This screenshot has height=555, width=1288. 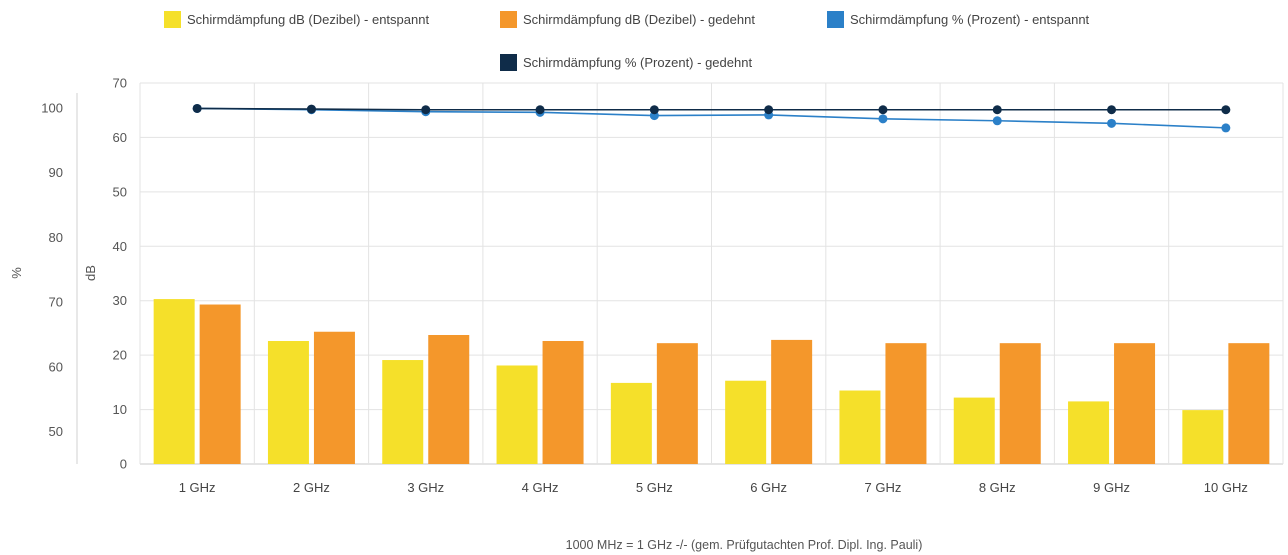 I want to click on x-tick-label: 4 GHz, so click(x=540, y=487).